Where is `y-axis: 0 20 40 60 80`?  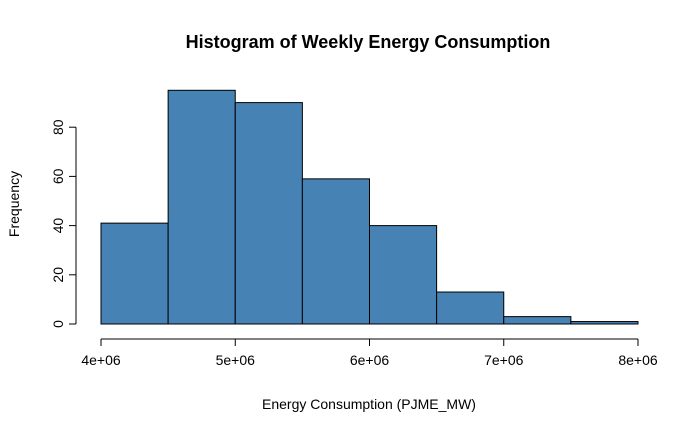 y-axis: 0 20 40 60 80 is located at coordinates (63, 223).